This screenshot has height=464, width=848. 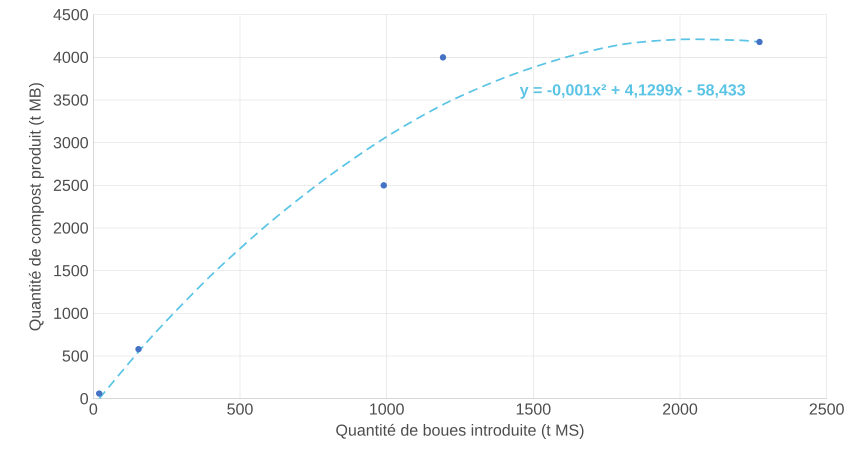 I want to click on y-tick-label: 500, so click(x=75, y=356).